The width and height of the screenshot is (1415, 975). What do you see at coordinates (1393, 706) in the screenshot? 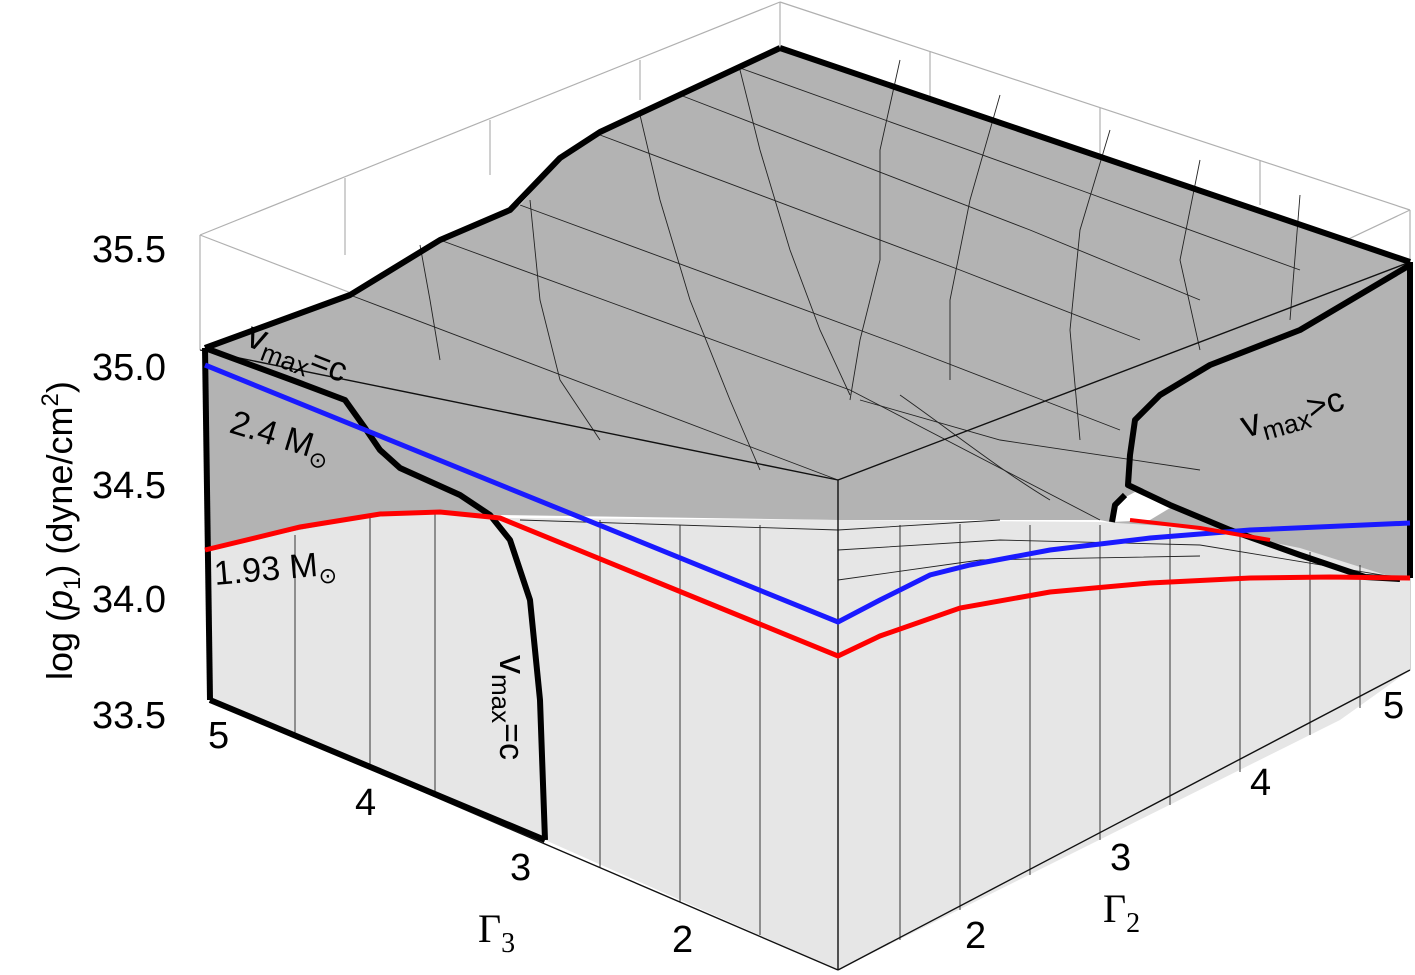
I see `gamma2-tick: 5` at bounding box center [1393, 706].